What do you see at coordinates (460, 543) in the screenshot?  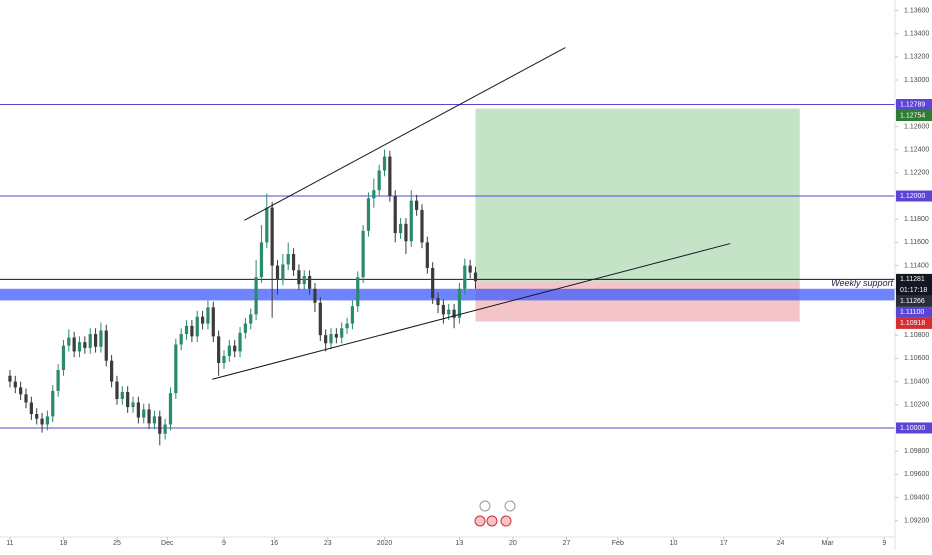 I see `x-tick-label: 13` at bounding box center [460, 543].